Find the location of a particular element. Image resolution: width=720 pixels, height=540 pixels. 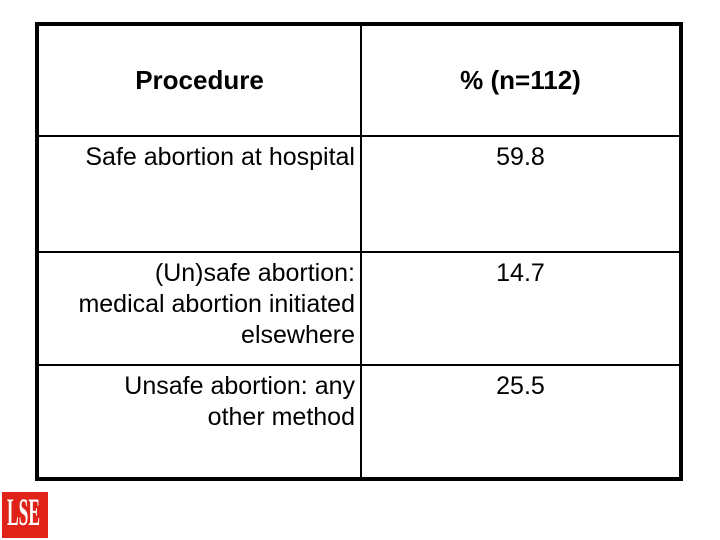

column-header-percent: % (n=112) is located at coordinates (520, 81).